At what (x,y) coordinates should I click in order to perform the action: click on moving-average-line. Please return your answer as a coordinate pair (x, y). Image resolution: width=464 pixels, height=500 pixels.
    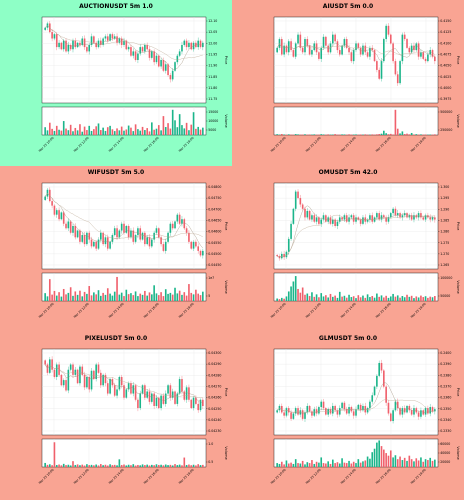
    Looking at the image, I should click on (356, 236).